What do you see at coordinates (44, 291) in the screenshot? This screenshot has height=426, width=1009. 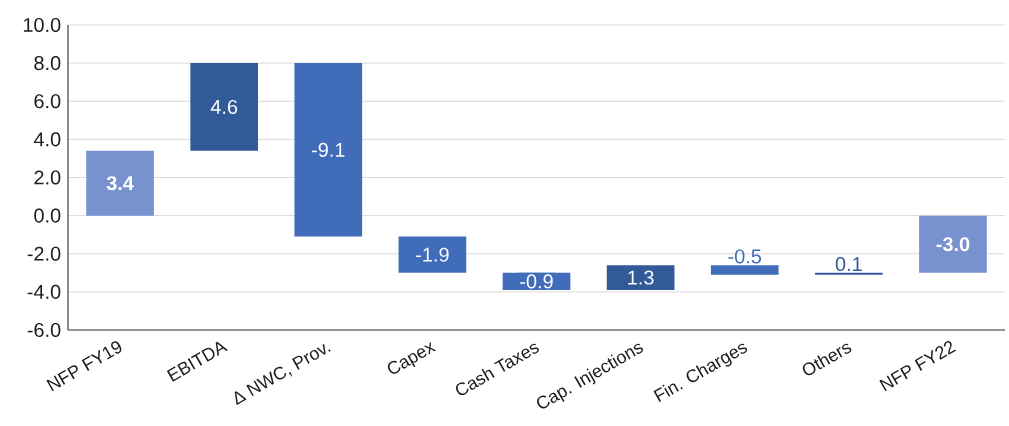 I see `y-tick-label: -4.0` at bounding box center [44, 291].